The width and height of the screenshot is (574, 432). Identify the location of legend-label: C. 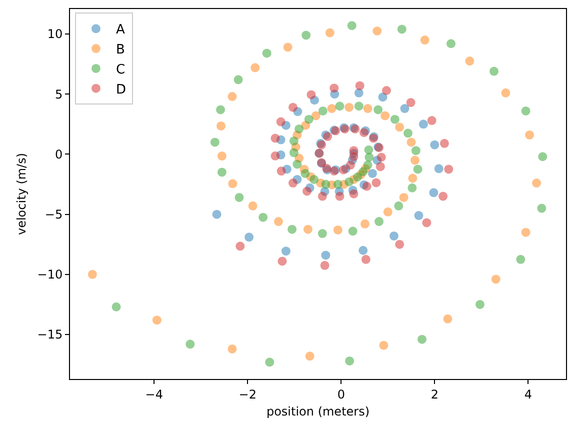
(121, 70).